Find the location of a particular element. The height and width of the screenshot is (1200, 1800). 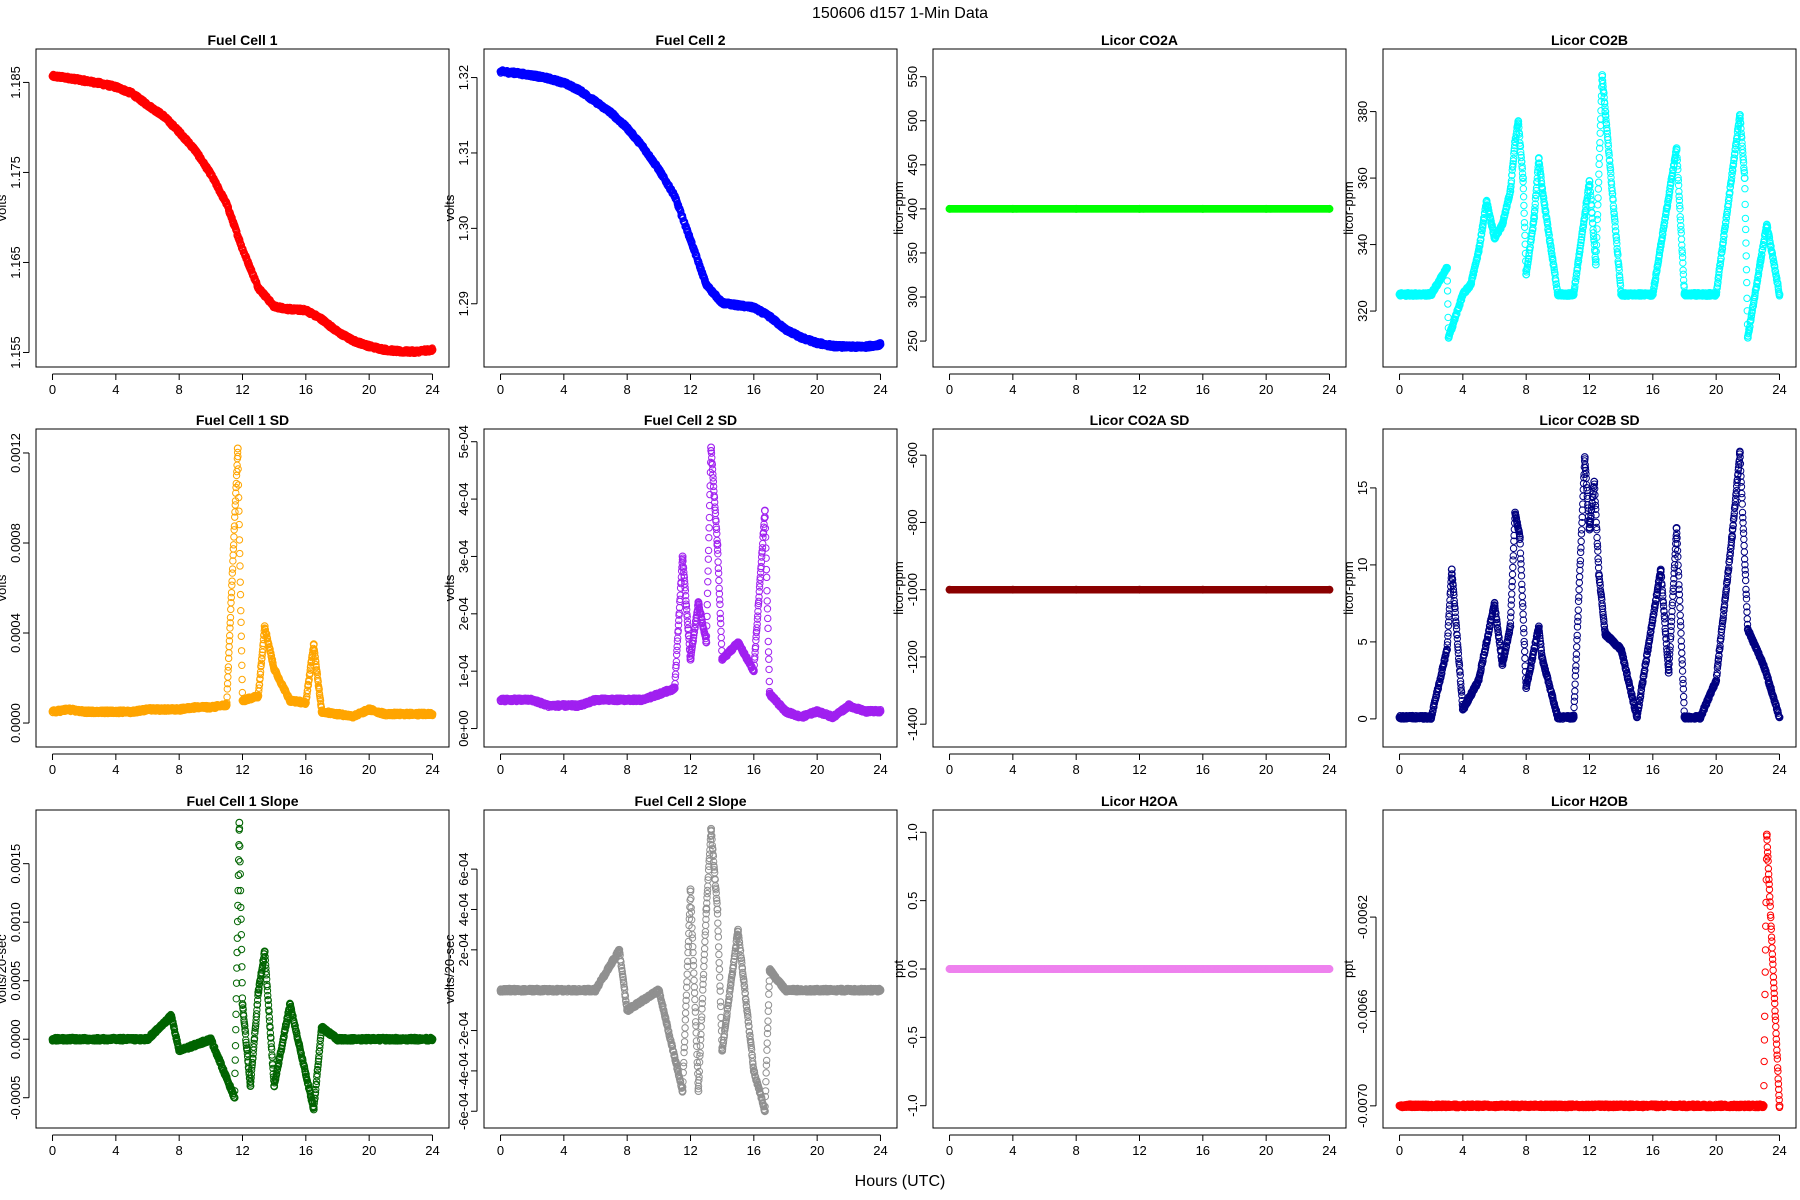

y-tick-label: 250 is located at coordinates (912, 341).